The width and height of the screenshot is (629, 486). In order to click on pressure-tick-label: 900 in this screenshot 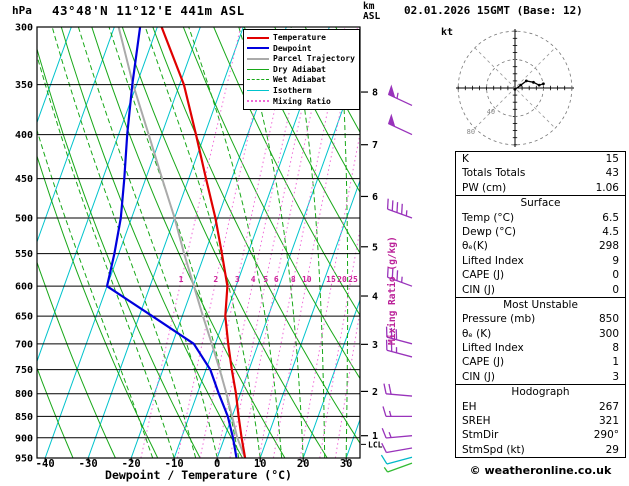, I will do `click(24, 438)`.